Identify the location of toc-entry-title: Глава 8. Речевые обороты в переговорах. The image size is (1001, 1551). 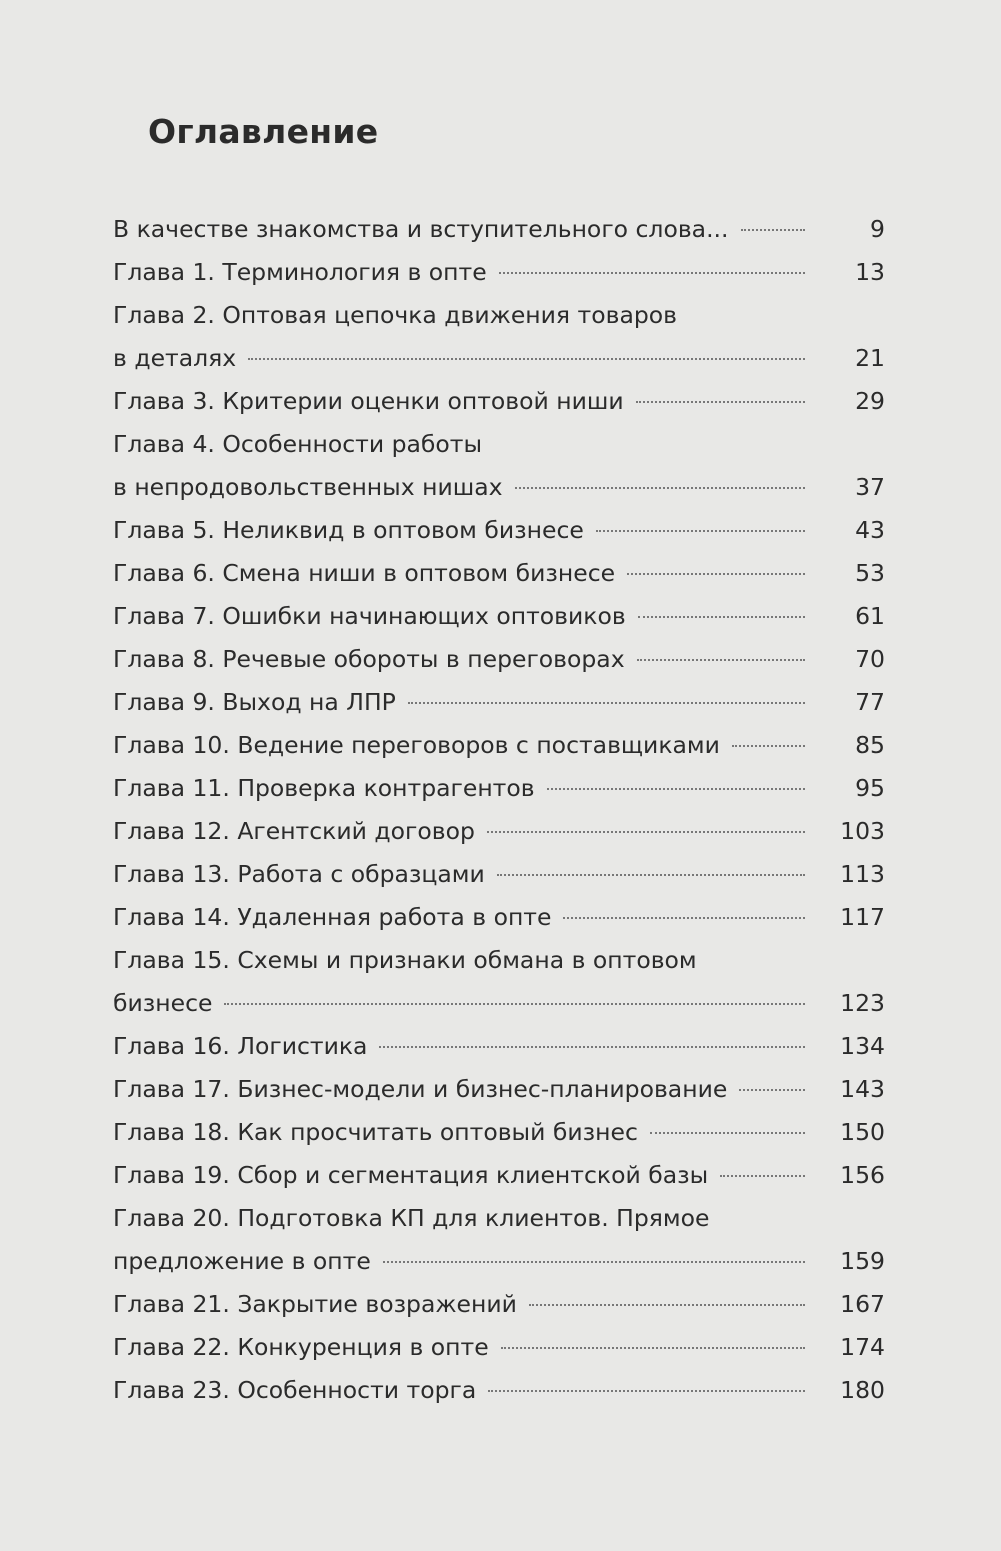
(369, 659).